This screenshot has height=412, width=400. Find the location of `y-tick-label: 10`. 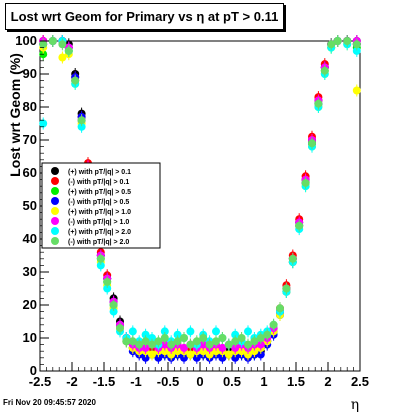

y-tick-label: 10 is located at coordinates (30, 337).